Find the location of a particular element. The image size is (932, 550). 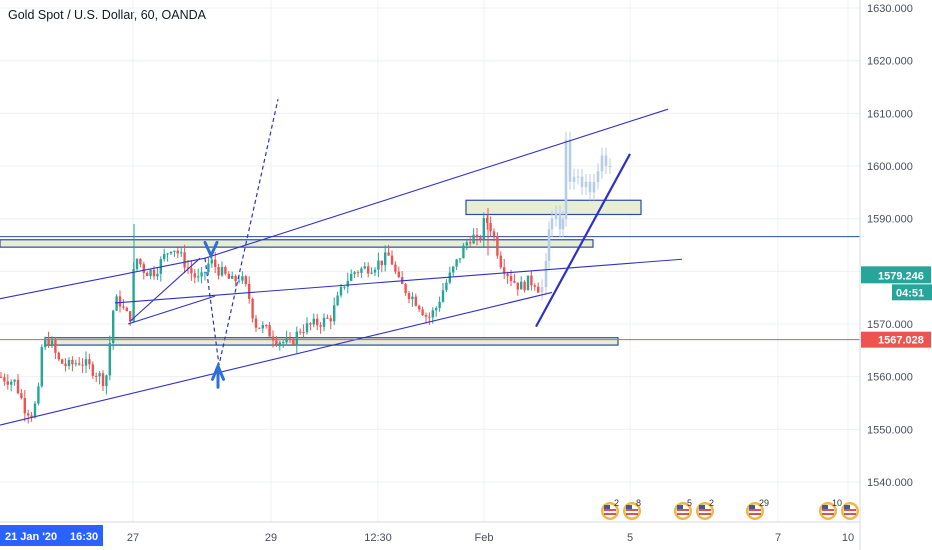

event-badges: 2 8 5 2 29 10 is located at coordinates (730, 509).